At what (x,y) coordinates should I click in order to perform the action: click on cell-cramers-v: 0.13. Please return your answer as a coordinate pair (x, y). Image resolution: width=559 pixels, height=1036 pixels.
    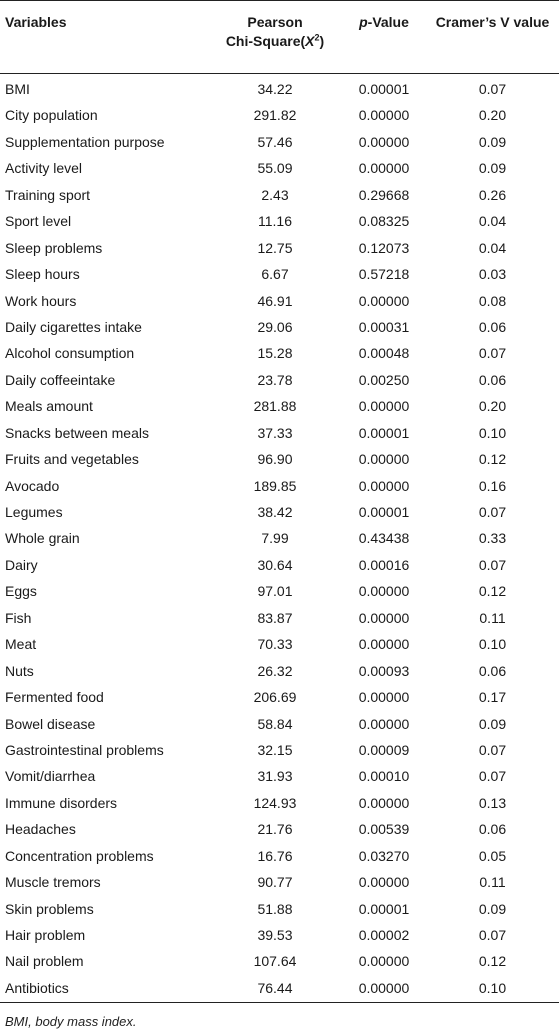
    Looking at the image, I should click on (492, 802).